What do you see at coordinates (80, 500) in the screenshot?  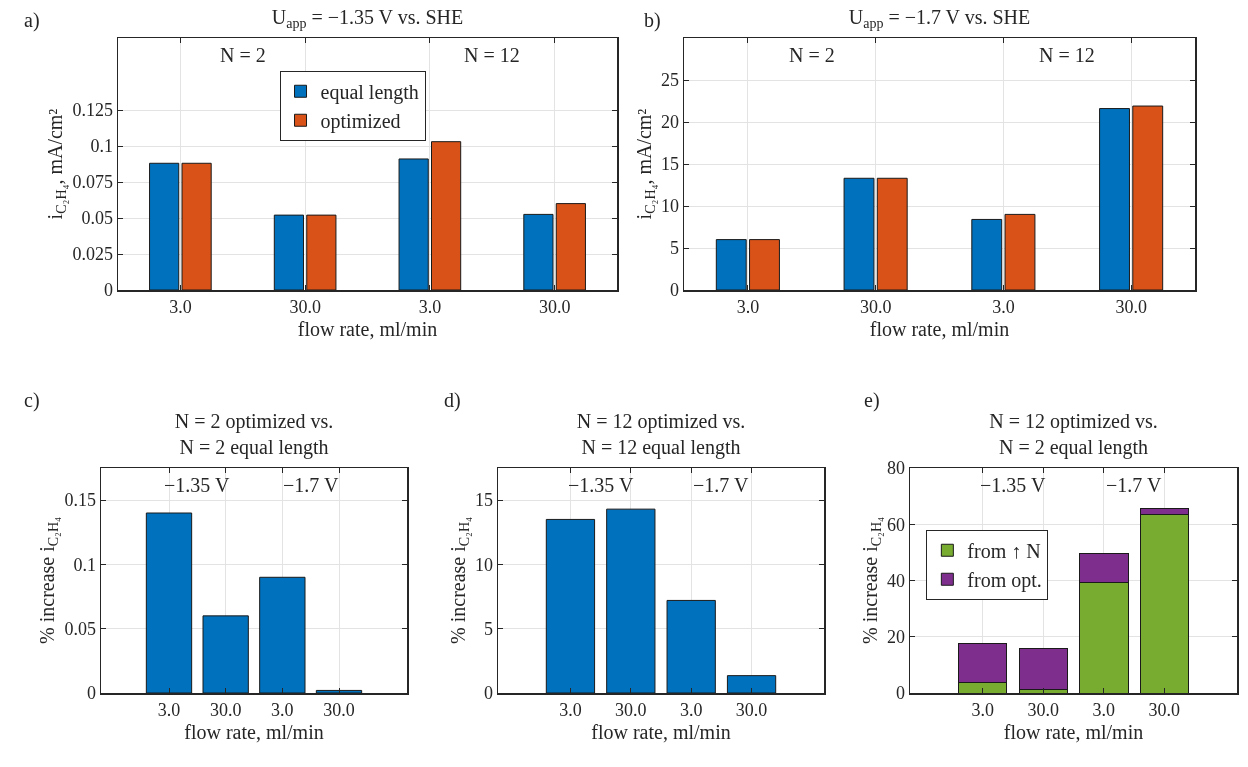 I see `y-tick-label: 0.15` at bounding box center [80, 500].